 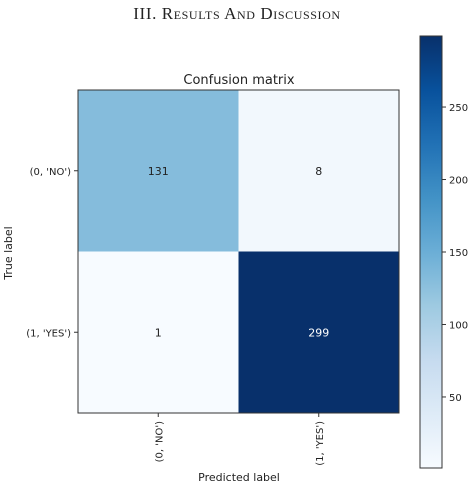 What do you see at coordinates (458, 108) in the screenshot?
I see `colorbar-tick-label: 250` at bounding box center [458, 108].